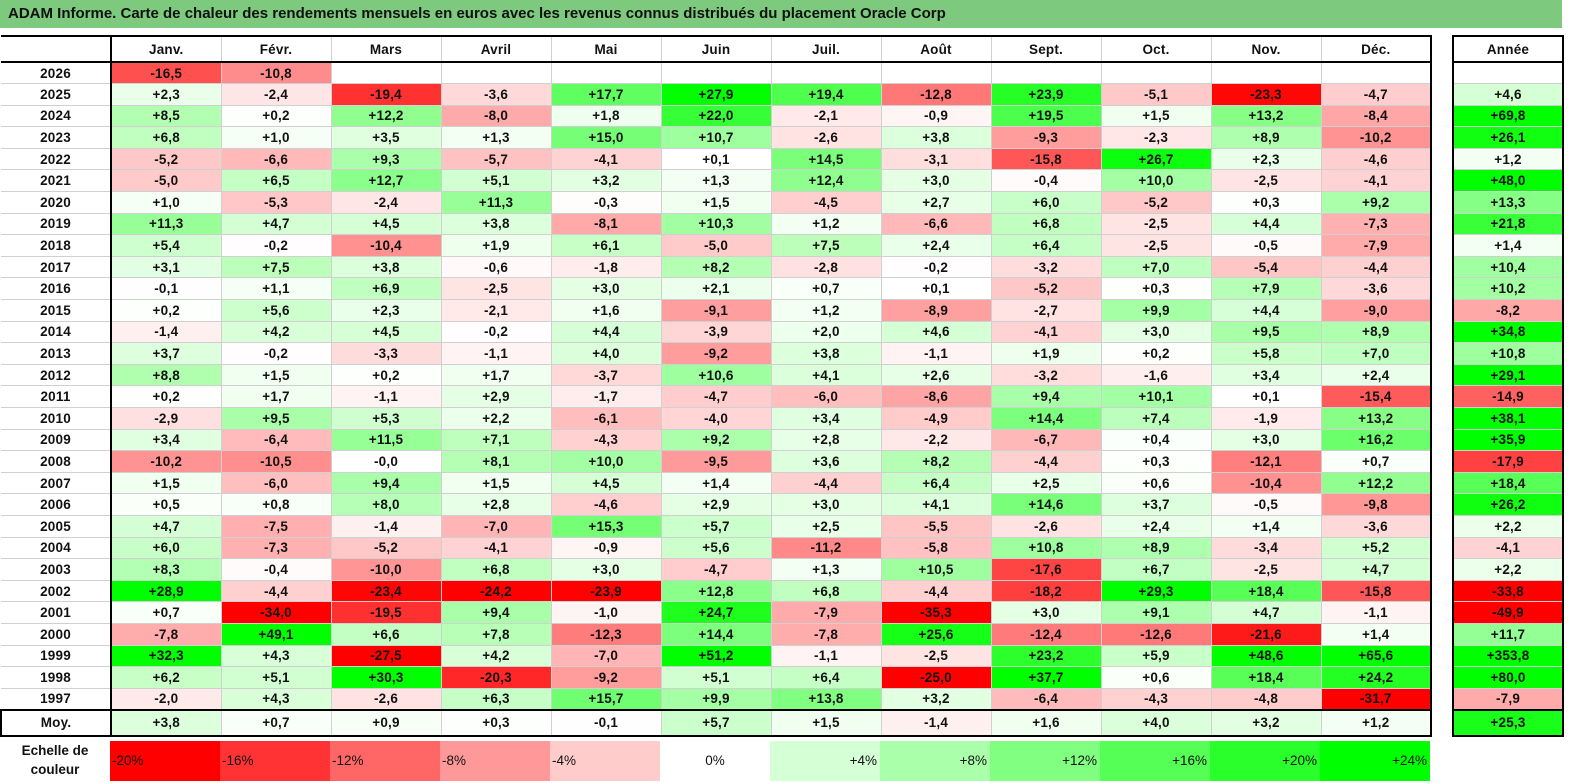 This screenshot has width=1570, height=783. Describe the element at coordinates (56, 94) in the screenshot. I see `year-label: 2025` at that location.